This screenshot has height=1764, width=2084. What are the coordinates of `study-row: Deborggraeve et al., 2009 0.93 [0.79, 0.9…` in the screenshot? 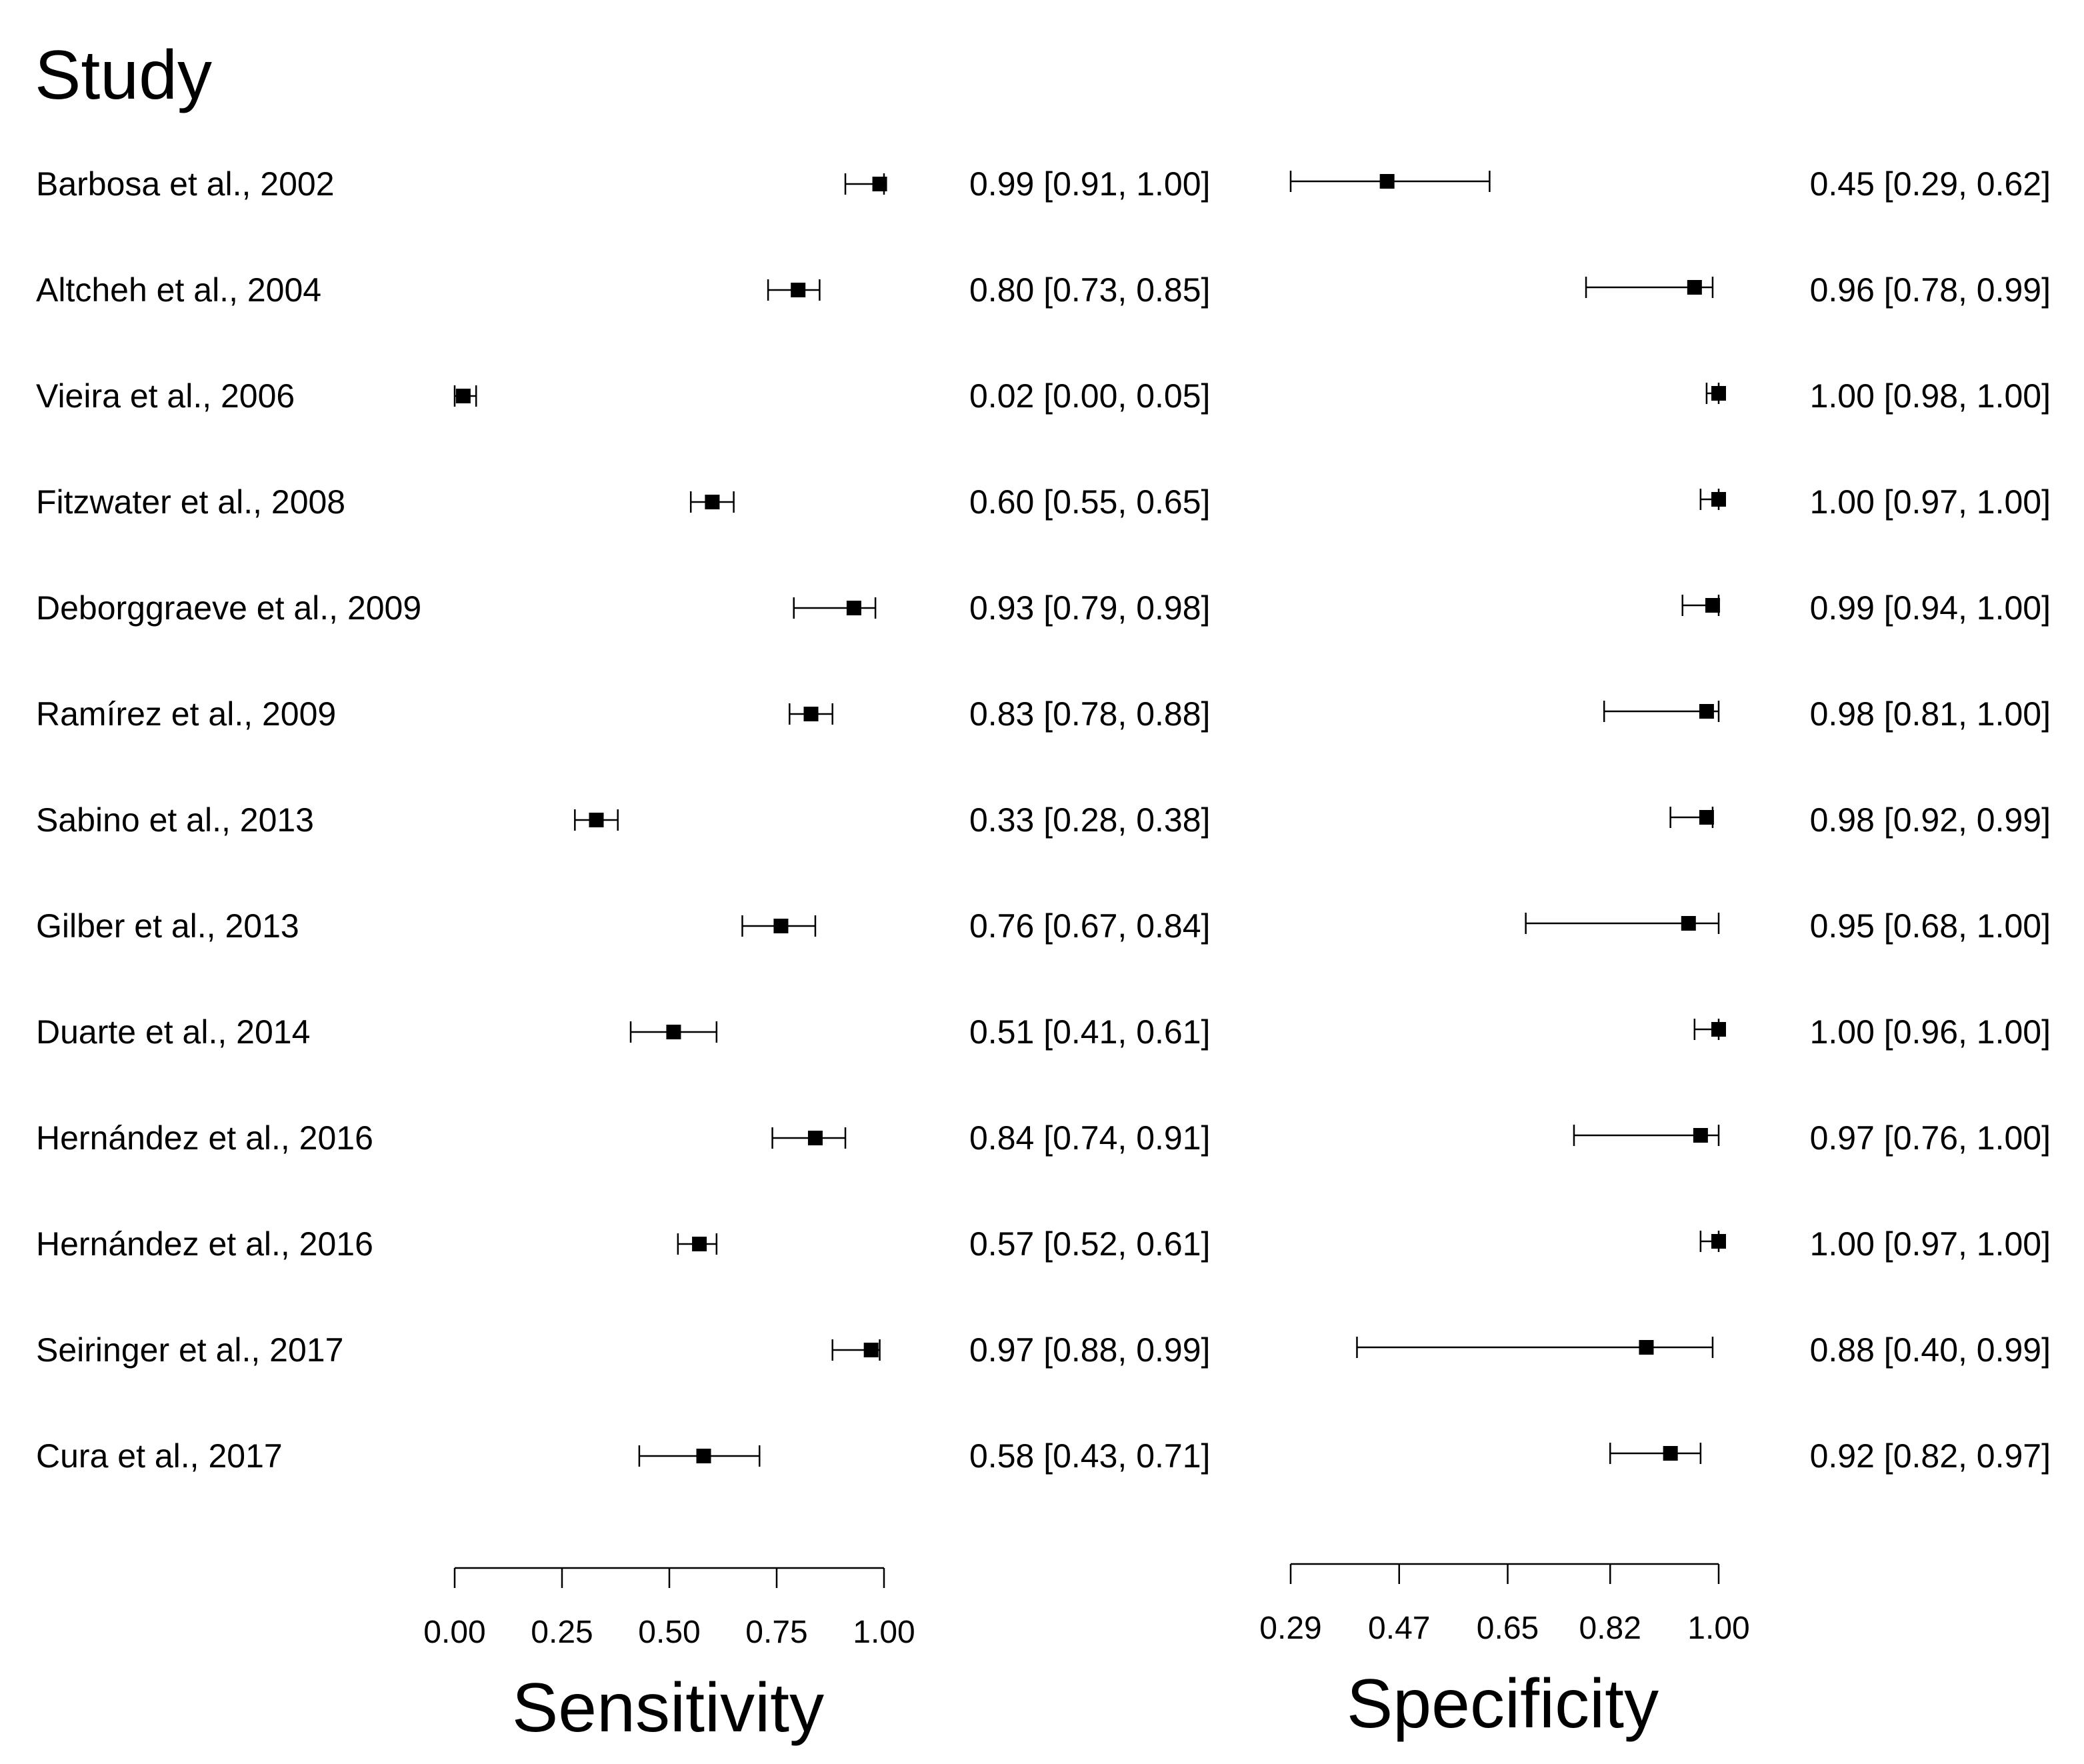 It's located at (1043, 608).